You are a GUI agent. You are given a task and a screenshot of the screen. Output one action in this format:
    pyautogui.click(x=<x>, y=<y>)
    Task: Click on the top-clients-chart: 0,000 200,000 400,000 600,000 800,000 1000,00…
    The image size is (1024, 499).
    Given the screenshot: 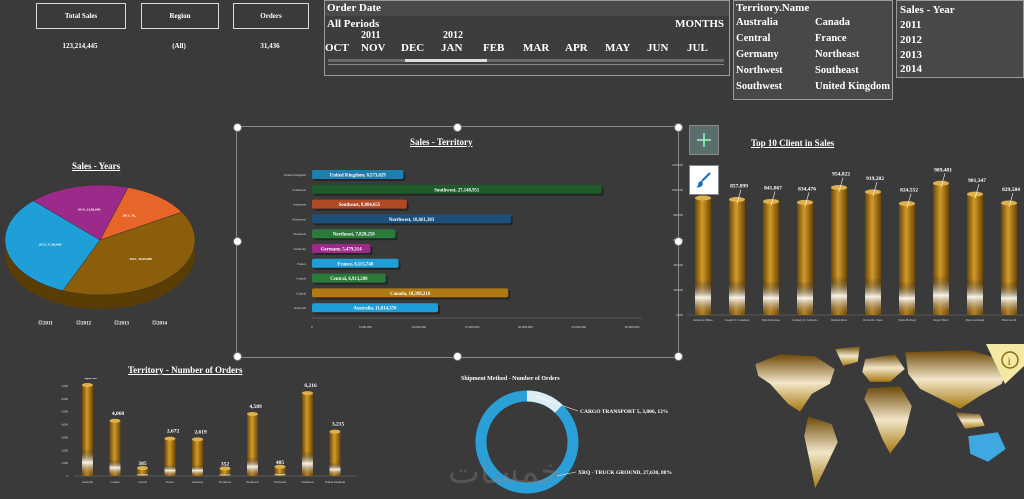 What is the action you would take?
    pyautogui.click(x=839, y=240)
    